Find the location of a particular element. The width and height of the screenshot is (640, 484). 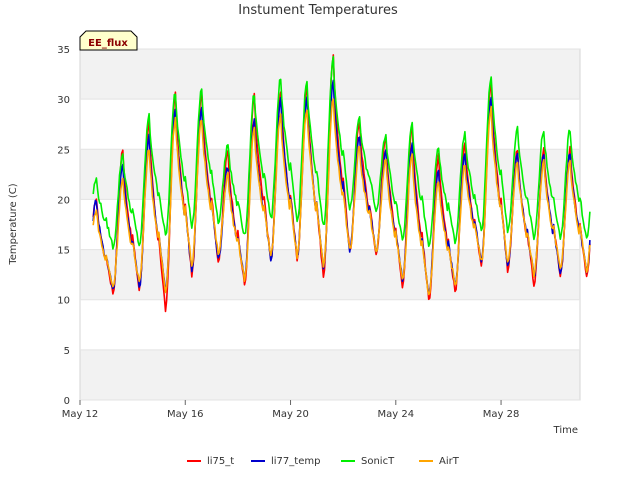

x-tick-label: May 28 is located at coordinates (501, 414).